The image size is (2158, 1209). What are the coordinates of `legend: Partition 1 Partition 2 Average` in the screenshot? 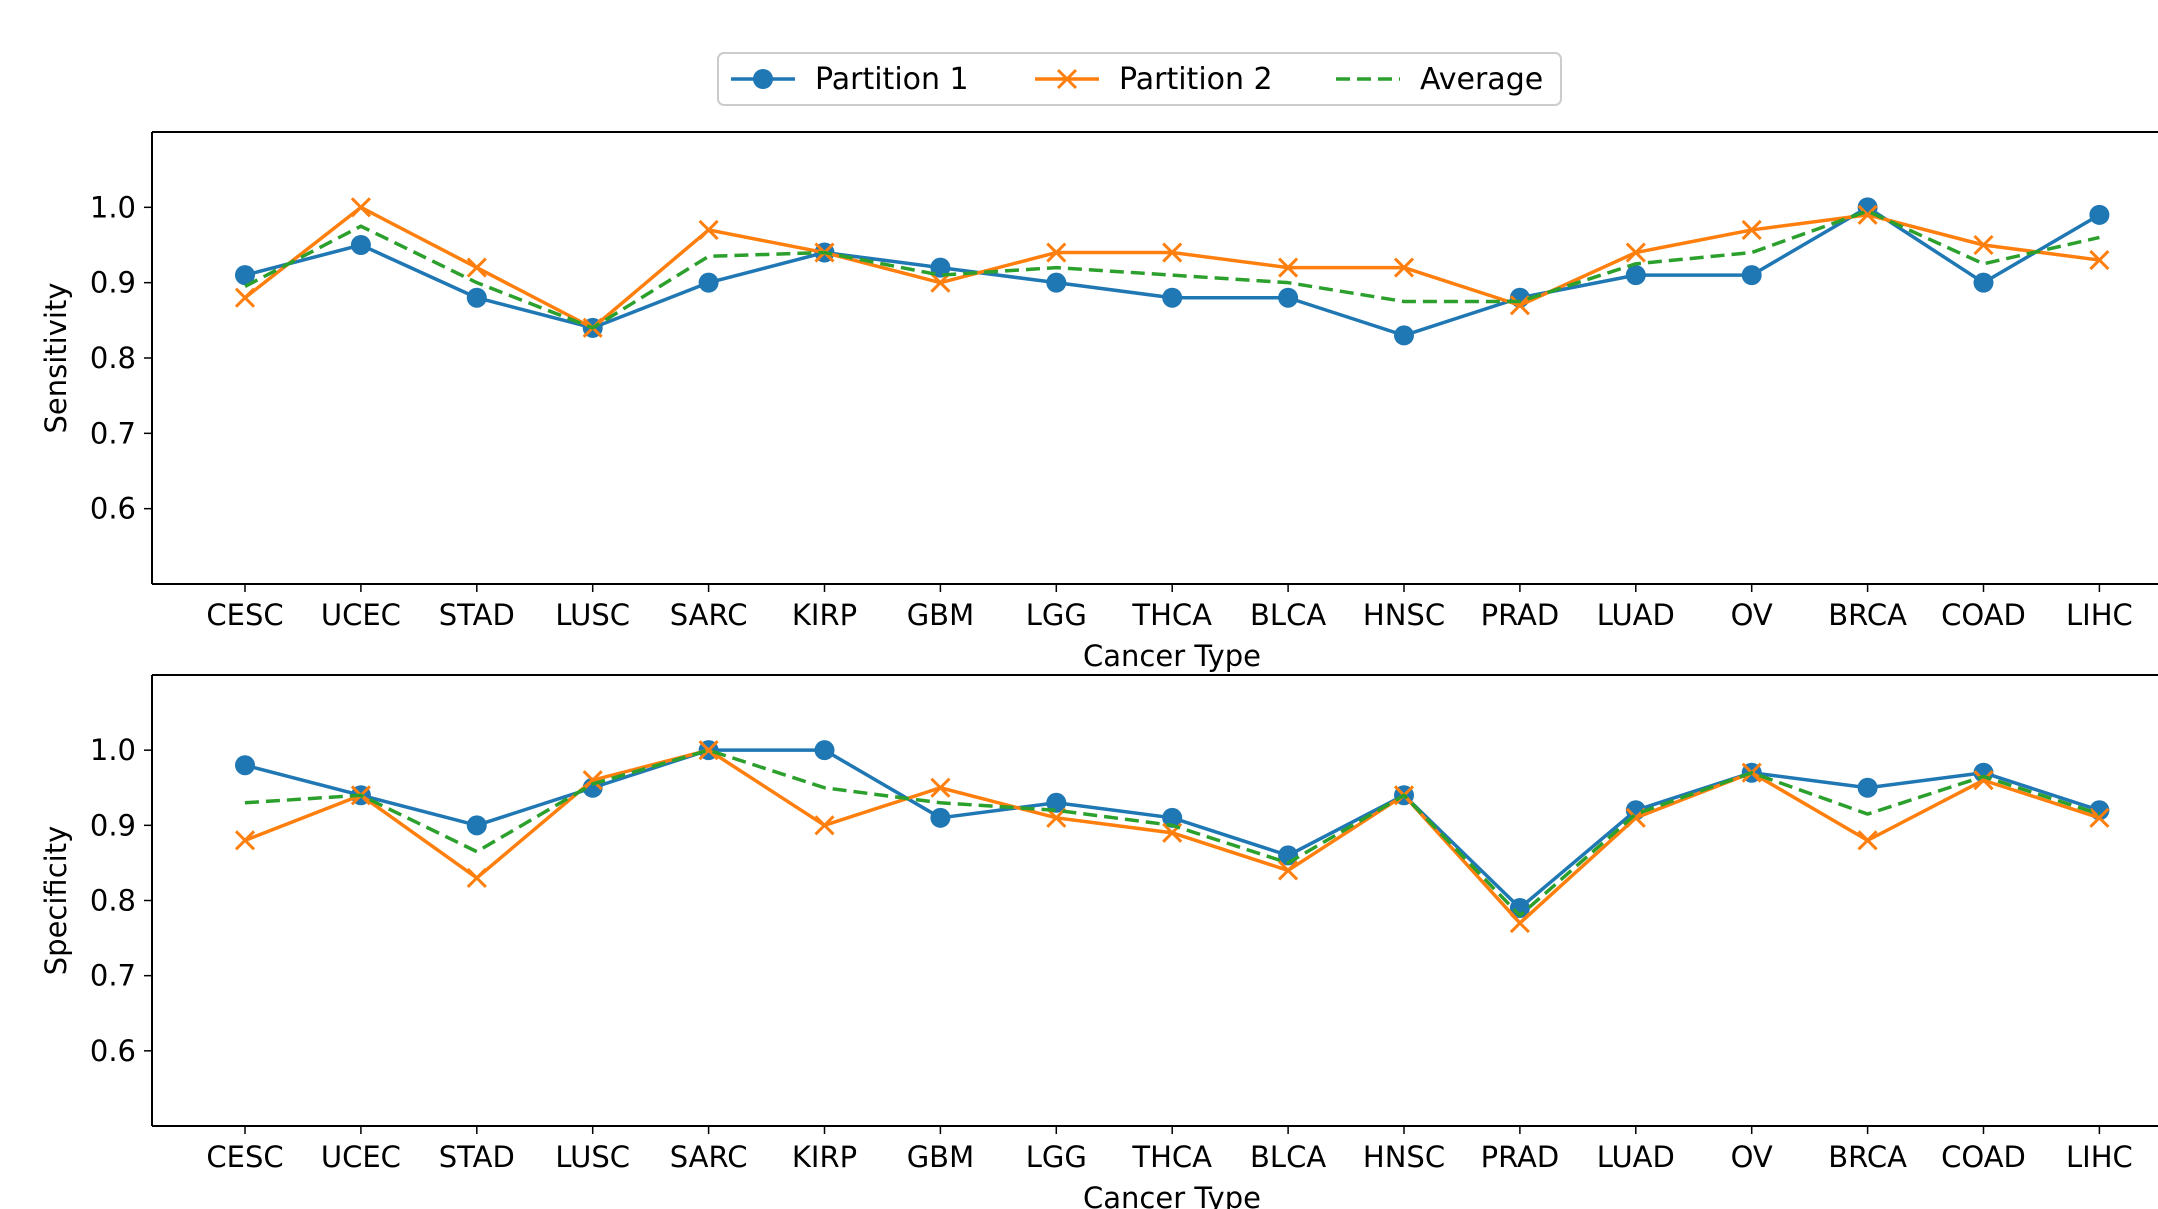 It's located at (1139, 79).